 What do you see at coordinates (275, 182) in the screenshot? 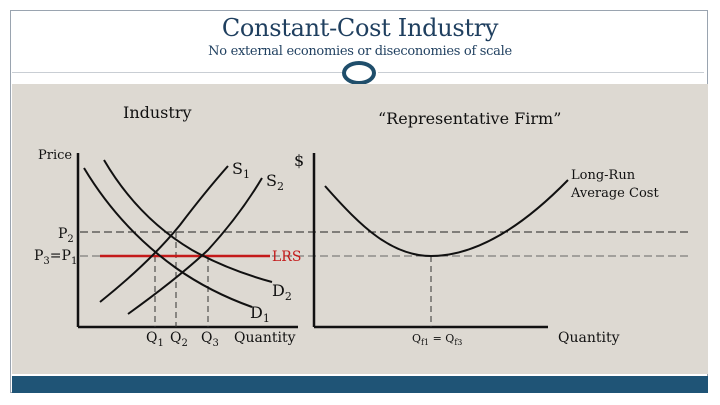
I see `s2-label: S2` at bounding box center [275, 182].